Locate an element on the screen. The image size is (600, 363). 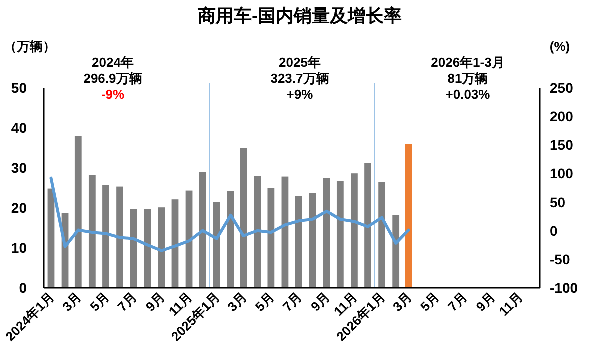
y-tick-label: 0 is located at coordinates (23, 288).